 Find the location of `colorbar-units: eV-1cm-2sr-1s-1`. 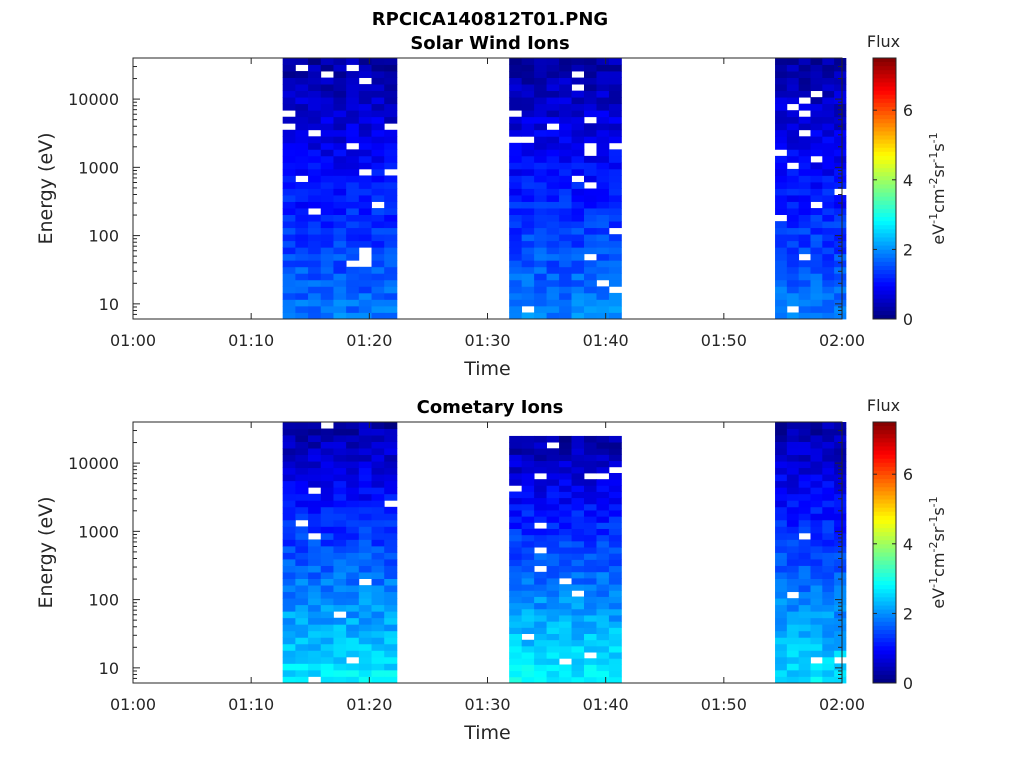

colorbar-units: eV-1cm-2sr-1s-1 is located at coordinates (937, 188).